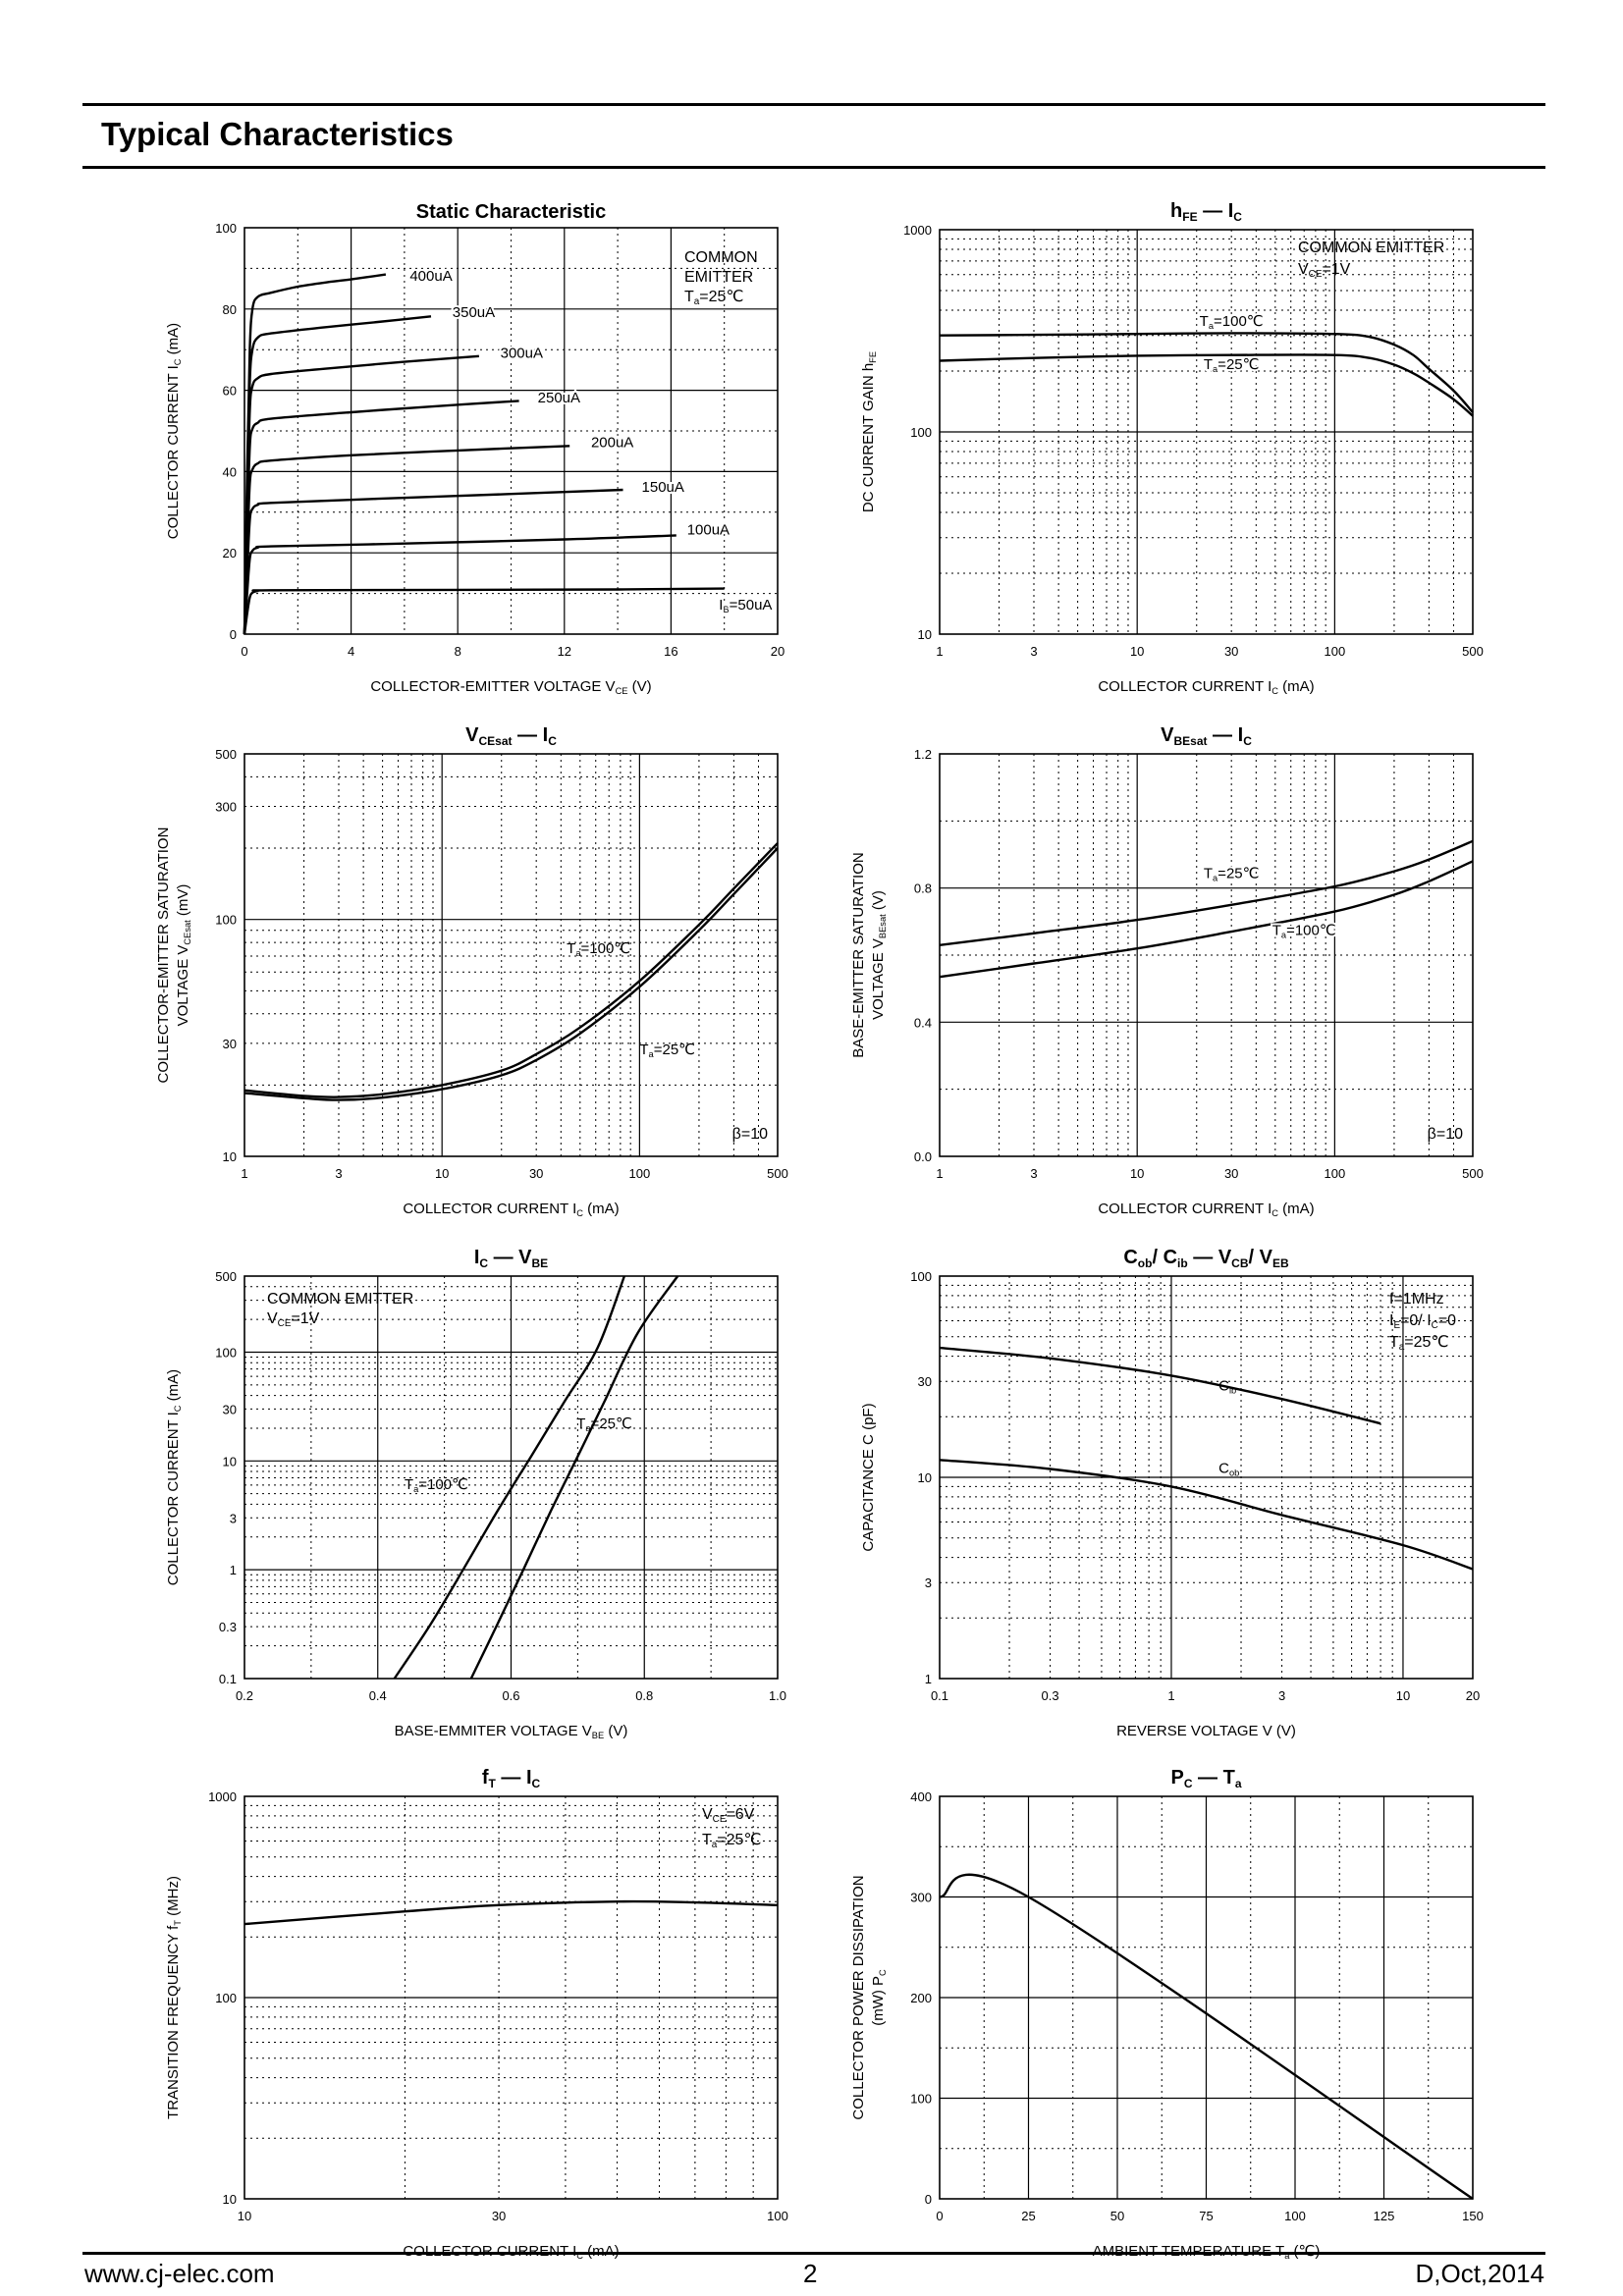  Describe the element at coordinates (510, 687) in the screenshot. I see `x-axis-label: COLLECTOR-EMITTER VOLTAGE VCE (V)` at that location.